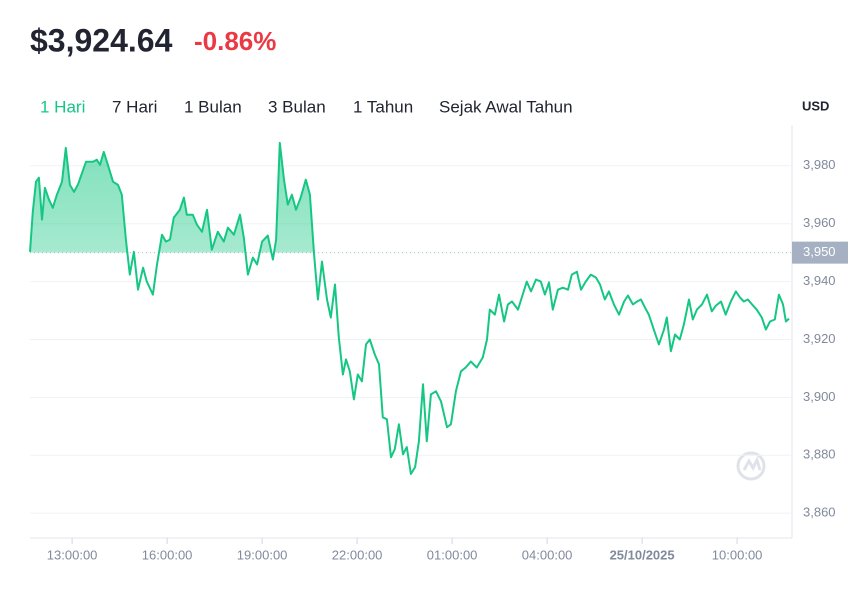 The height and width of the screenshot is (589, 849). Describe the element at coordinates (213, 106) in the screenshot. I see `tab: 1 Bulan` at that location.